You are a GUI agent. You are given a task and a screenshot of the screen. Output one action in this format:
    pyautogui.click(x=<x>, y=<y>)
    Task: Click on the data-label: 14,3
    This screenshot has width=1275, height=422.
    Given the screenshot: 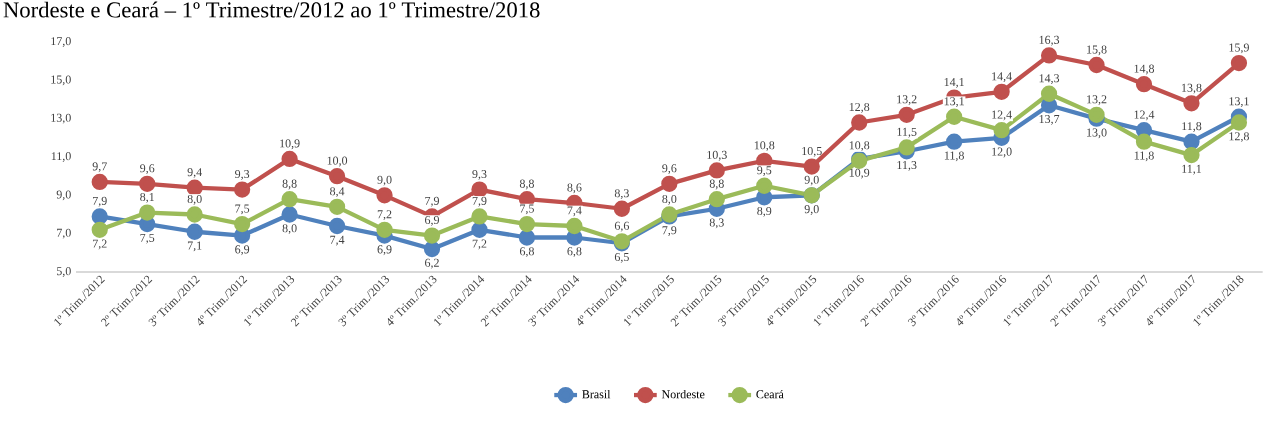 What is the action you would take?
    pyautogui.click(x=1049, y=79)
    